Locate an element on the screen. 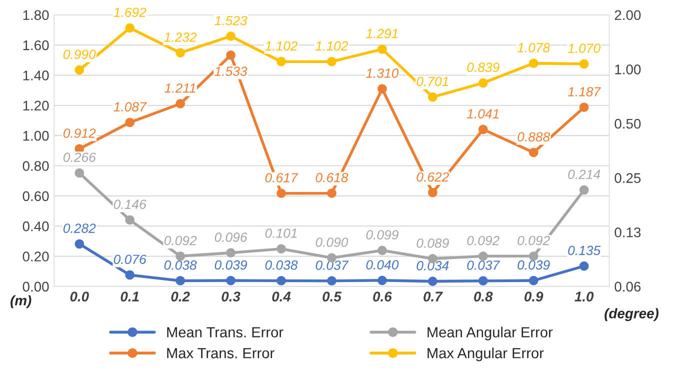 The image size is (677, 372). y-tick-label: 0.60 is located at coordinates (35, 196).